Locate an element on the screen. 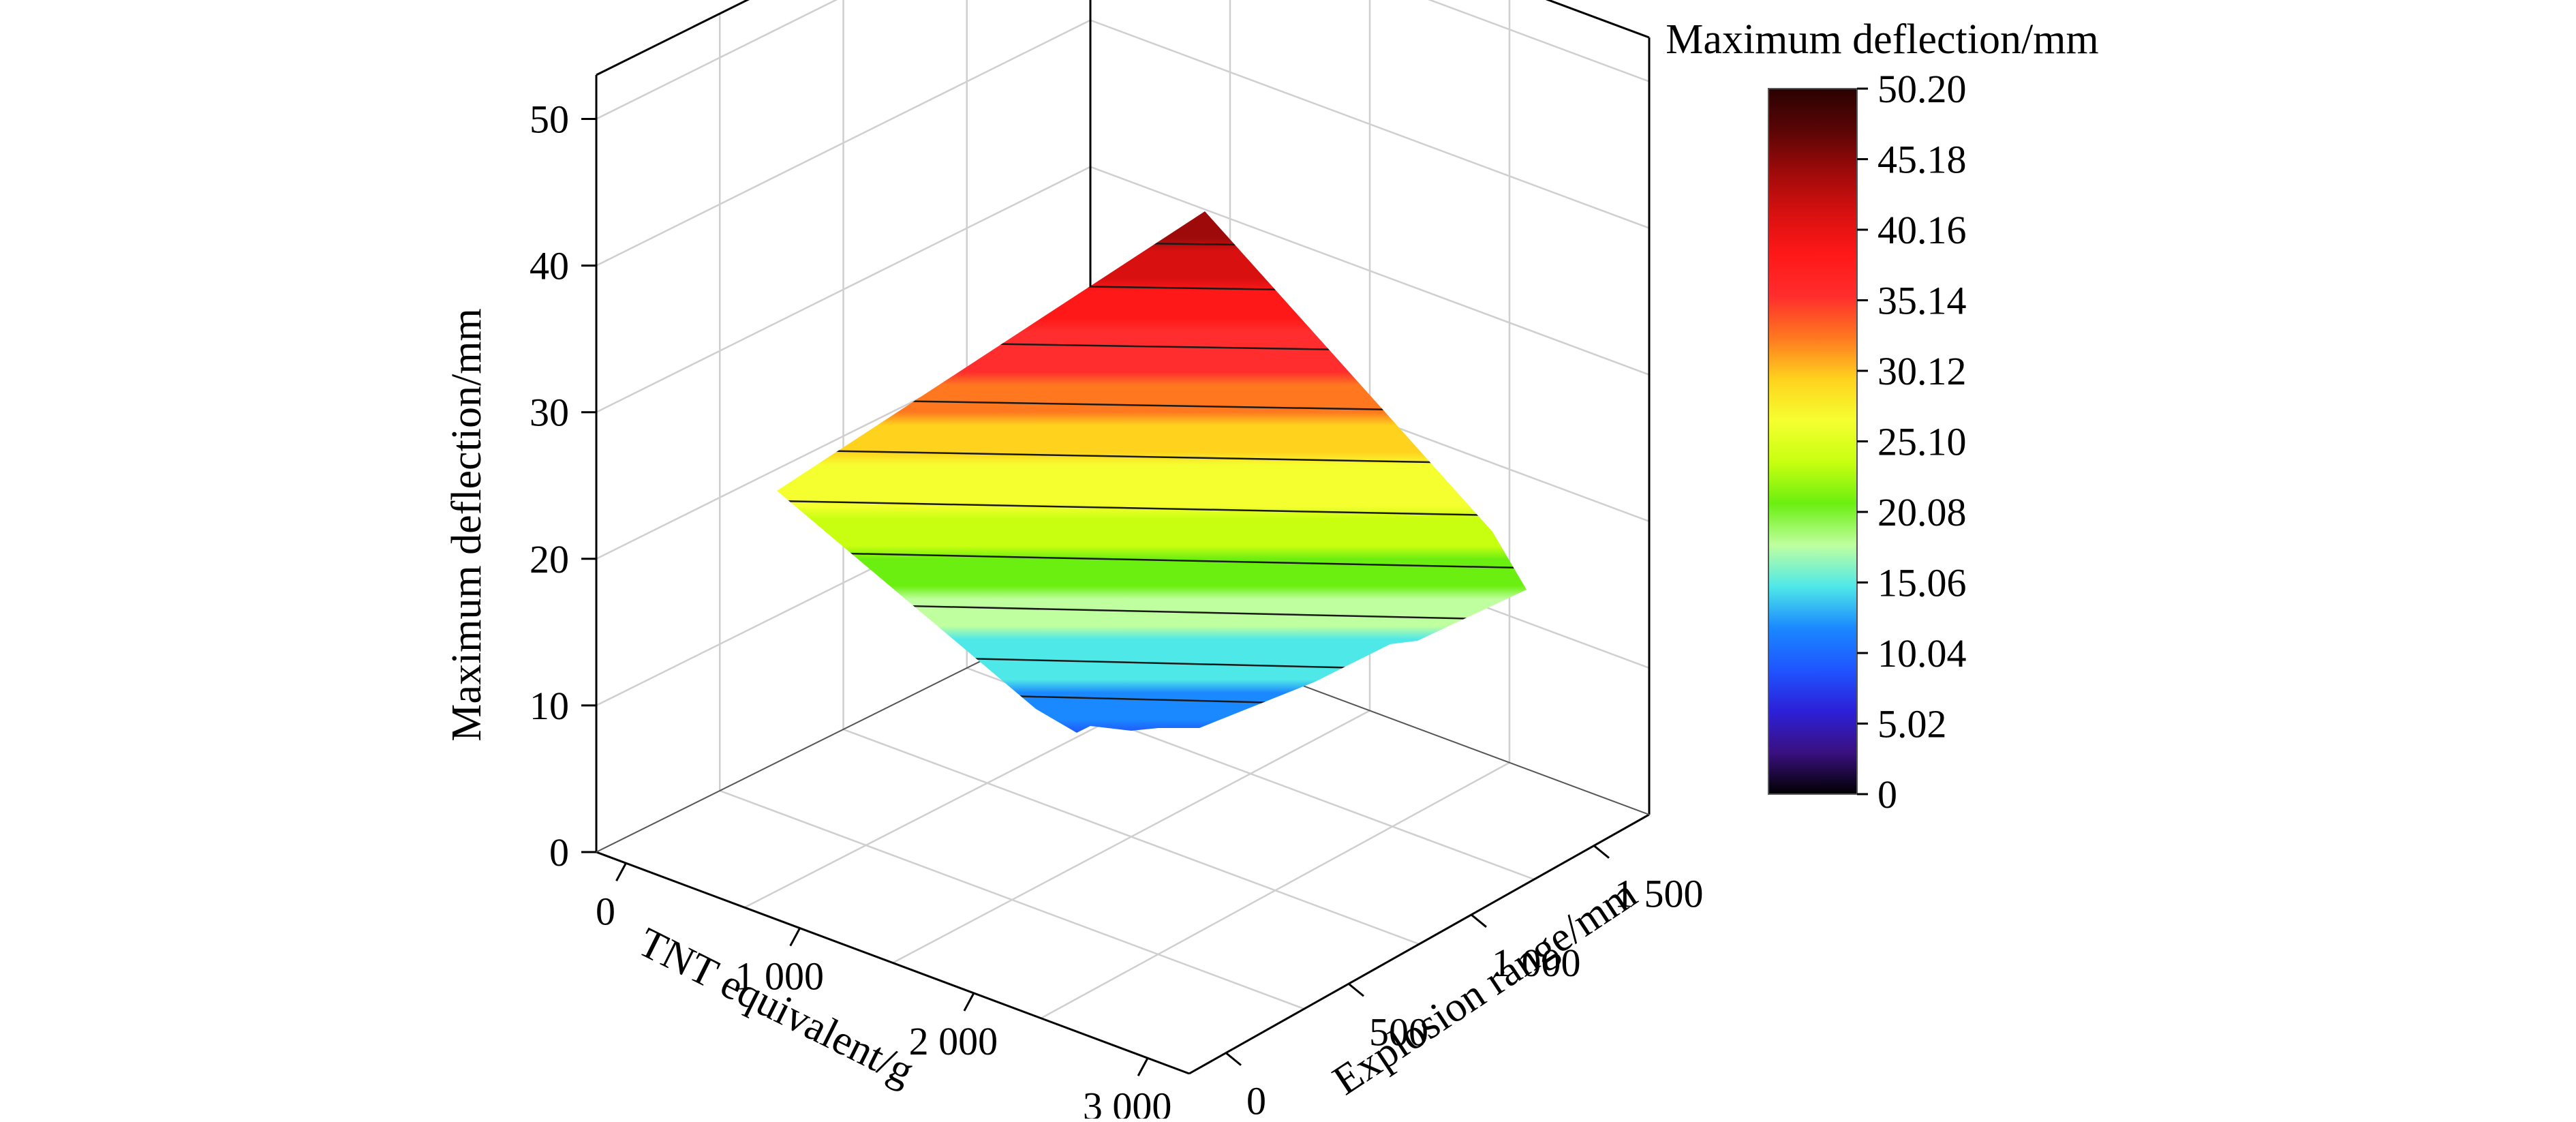 This screenshot has height=1122, width=2576. colorbar-tick-label: 50.20 is located at coordinates (1922, 89).